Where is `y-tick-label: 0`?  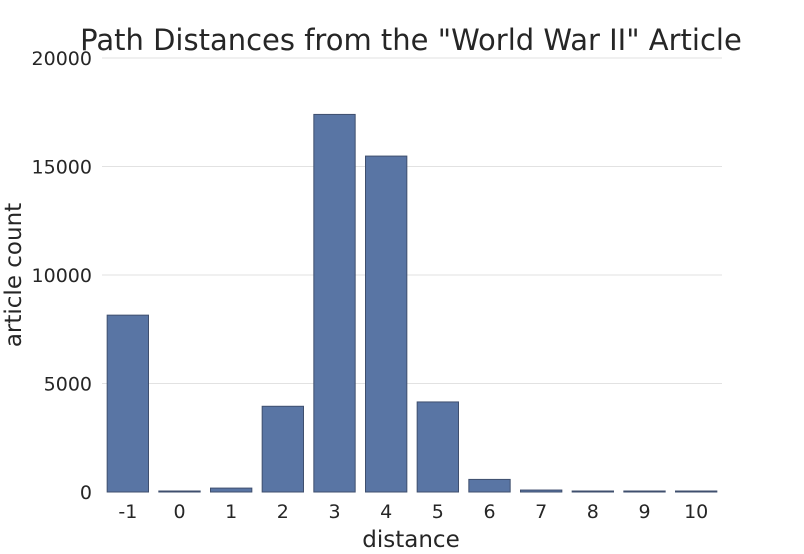 y-tick-label: 0 is located at coordinates (86, 493).